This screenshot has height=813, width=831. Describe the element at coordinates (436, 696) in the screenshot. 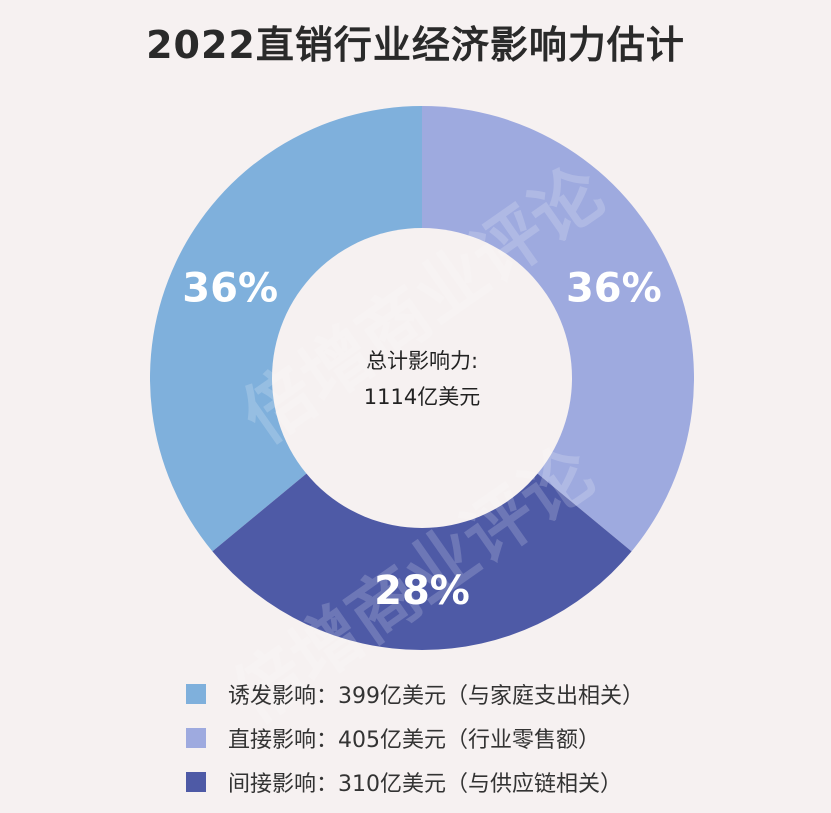

I see `legend-label-induced: 诱发影响：399亿美元（与家庭支出相关）` at that location.